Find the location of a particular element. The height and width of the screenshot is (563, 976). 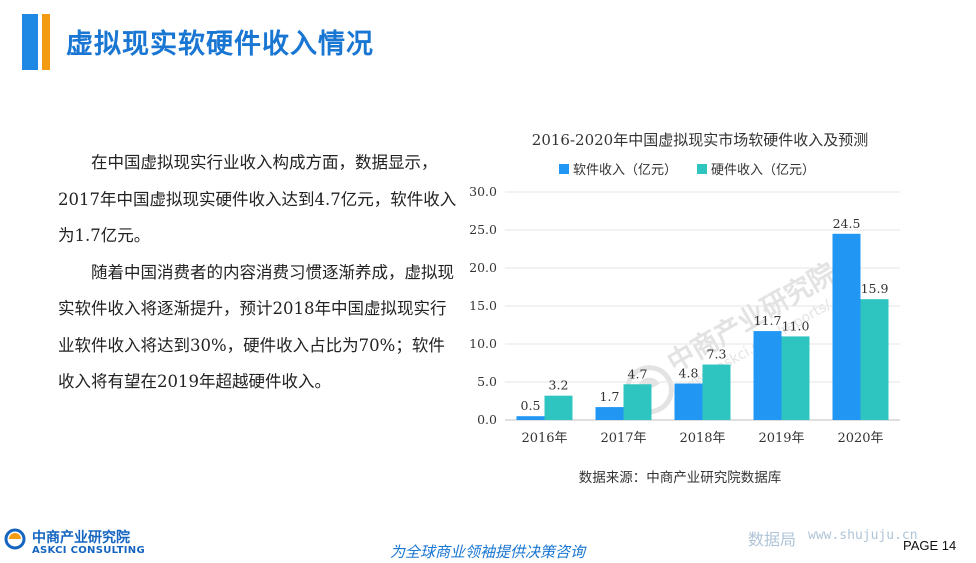

y-tick-label: 20.0 is located at coordinates (483, 267).